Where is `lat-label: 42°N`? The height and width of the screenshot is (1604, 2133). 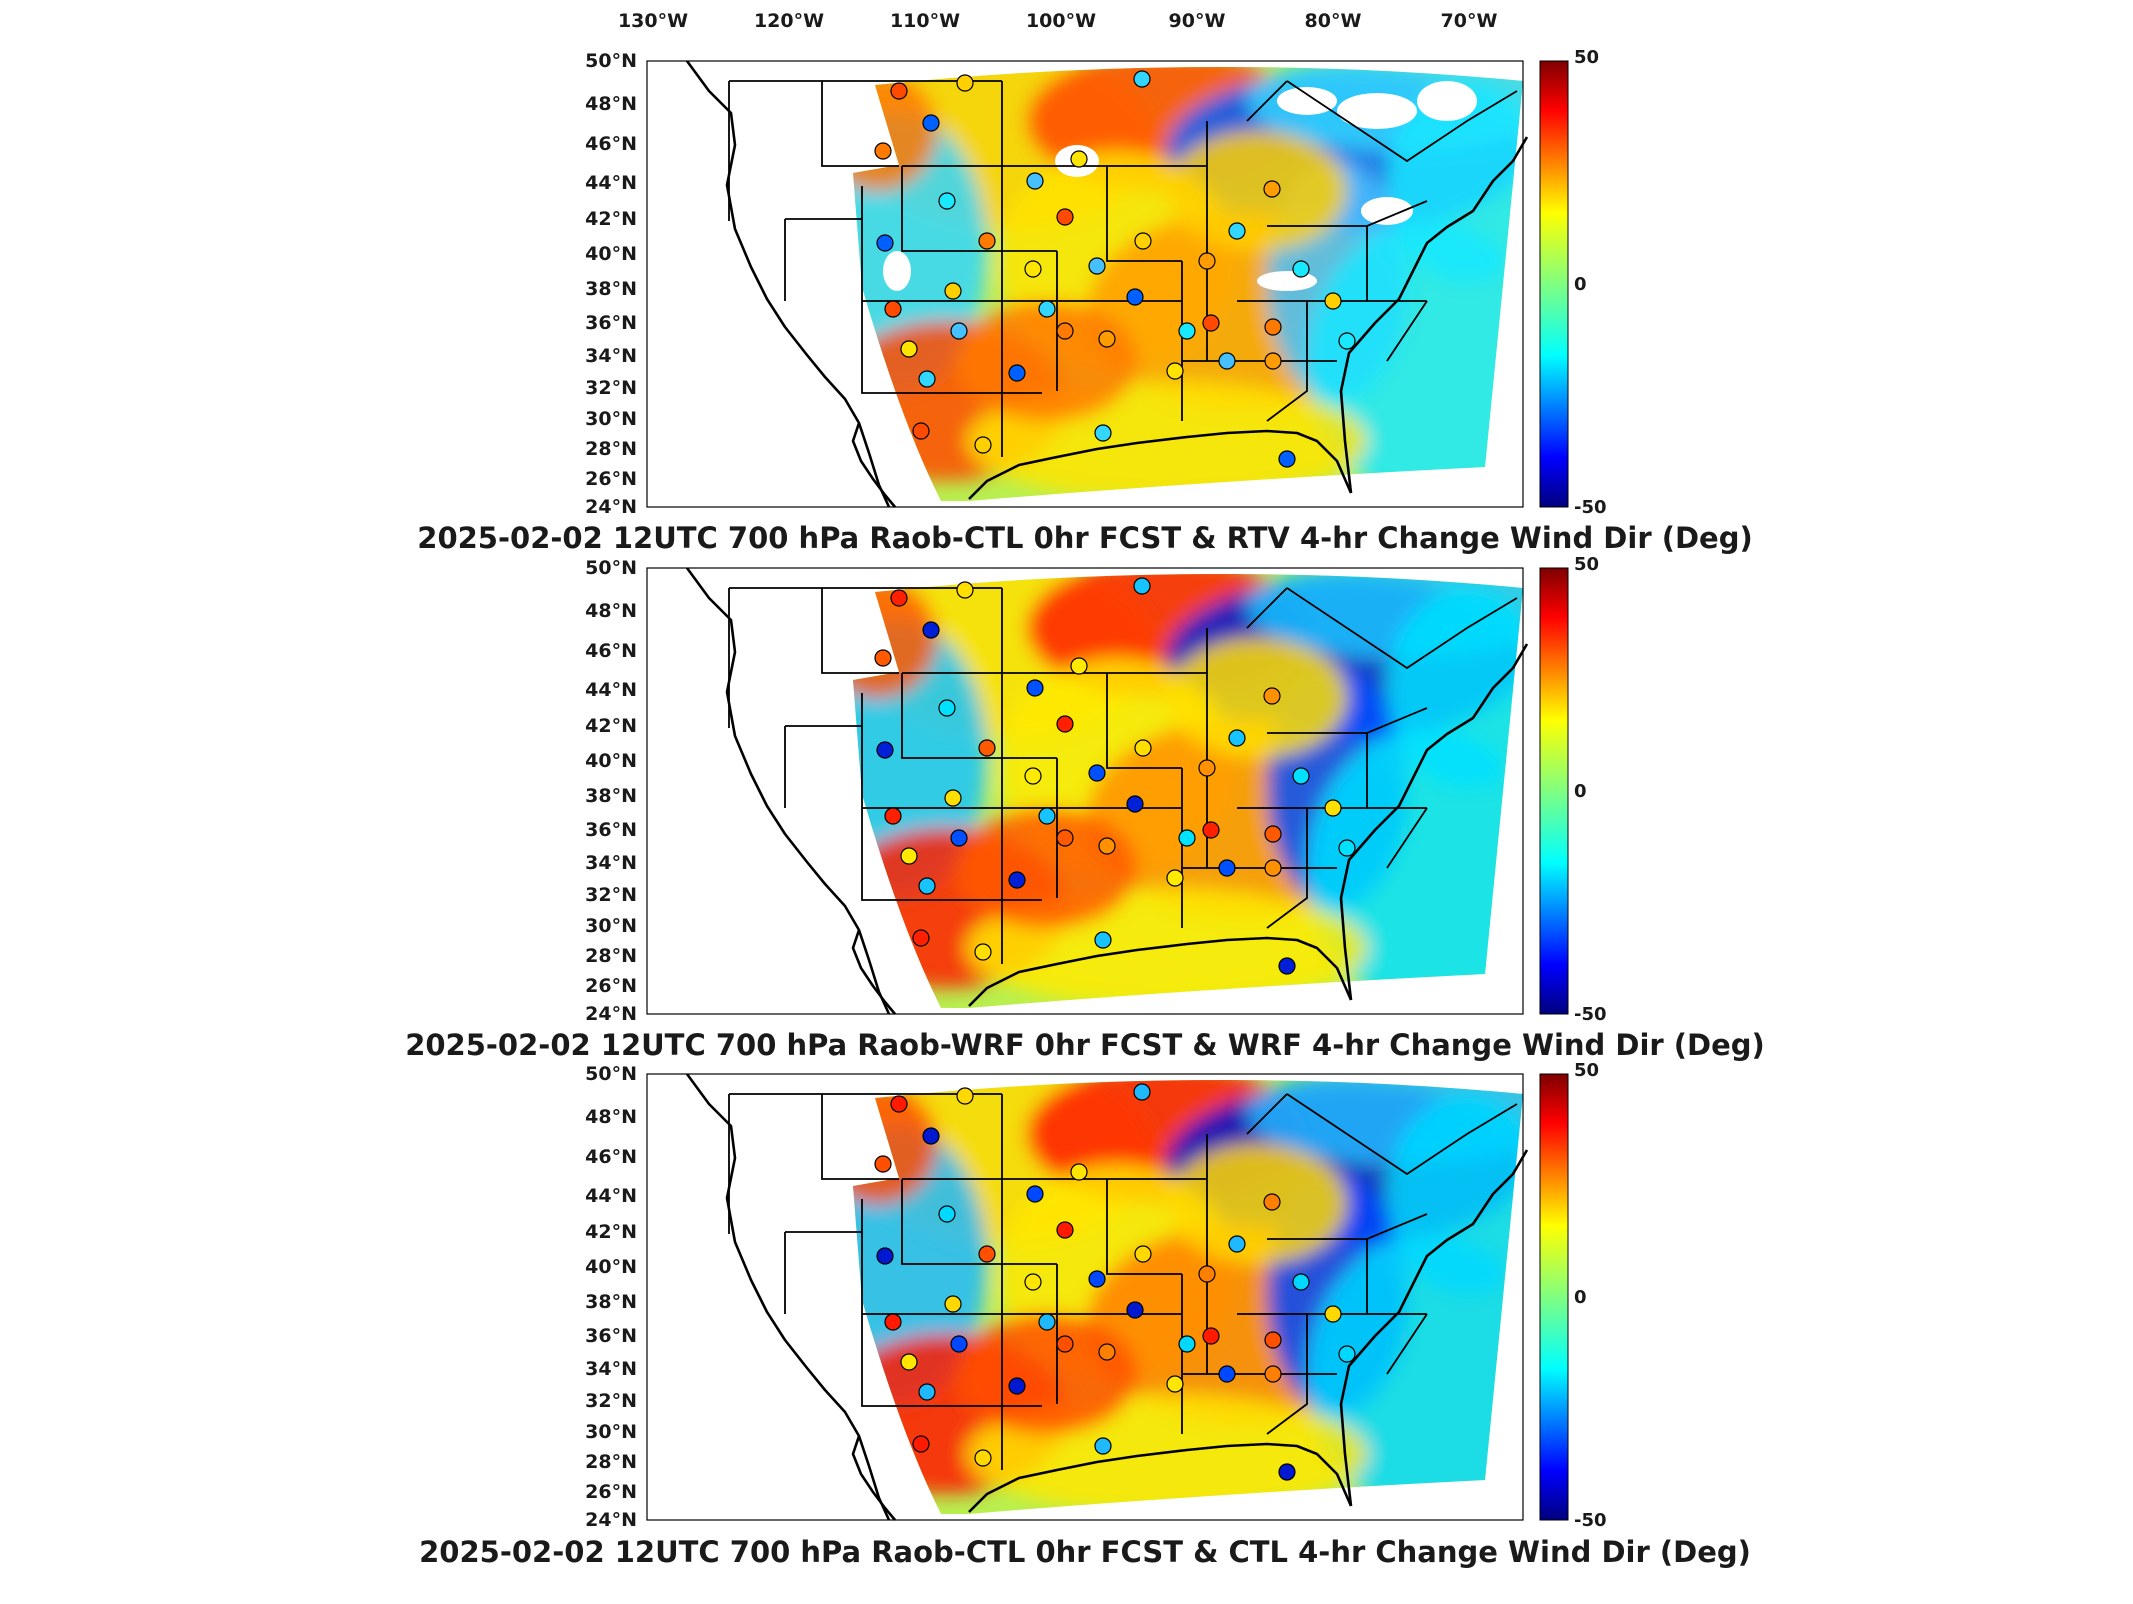
lat-label: 42°N is located at coordinates (611, 726).